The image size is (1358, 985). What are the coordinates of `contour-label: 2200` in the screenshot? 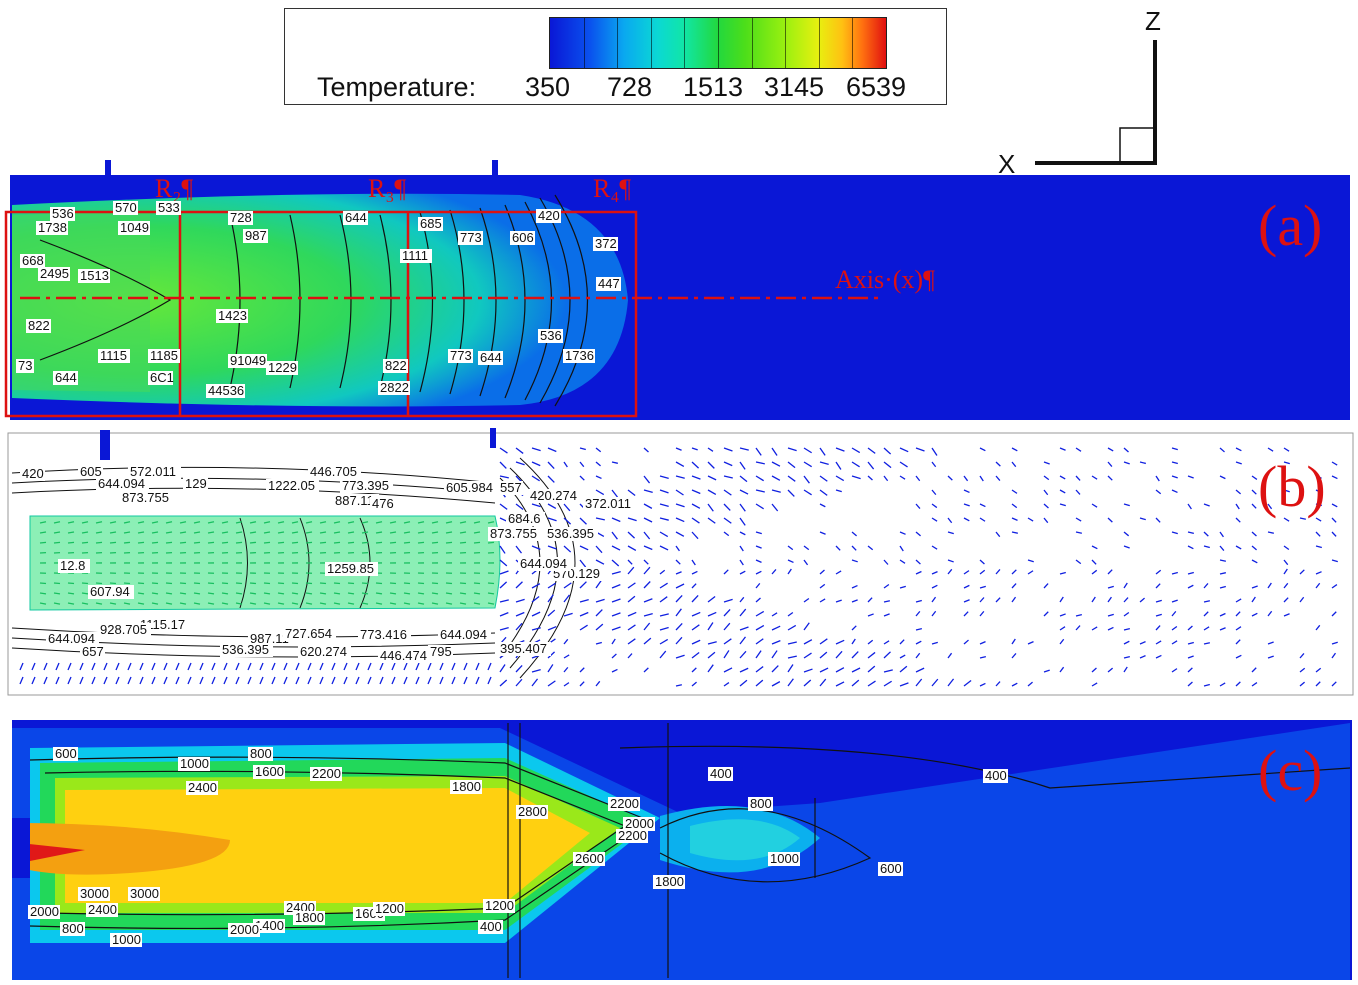 It's located at (624, 803).